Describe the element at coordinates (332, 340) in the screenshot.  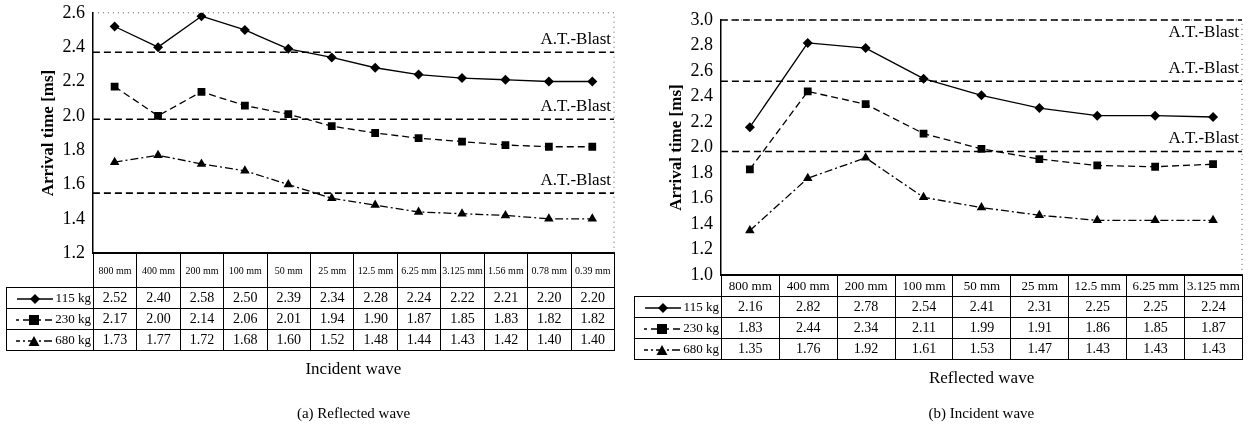
I see `data-label: 1.52` at that location.